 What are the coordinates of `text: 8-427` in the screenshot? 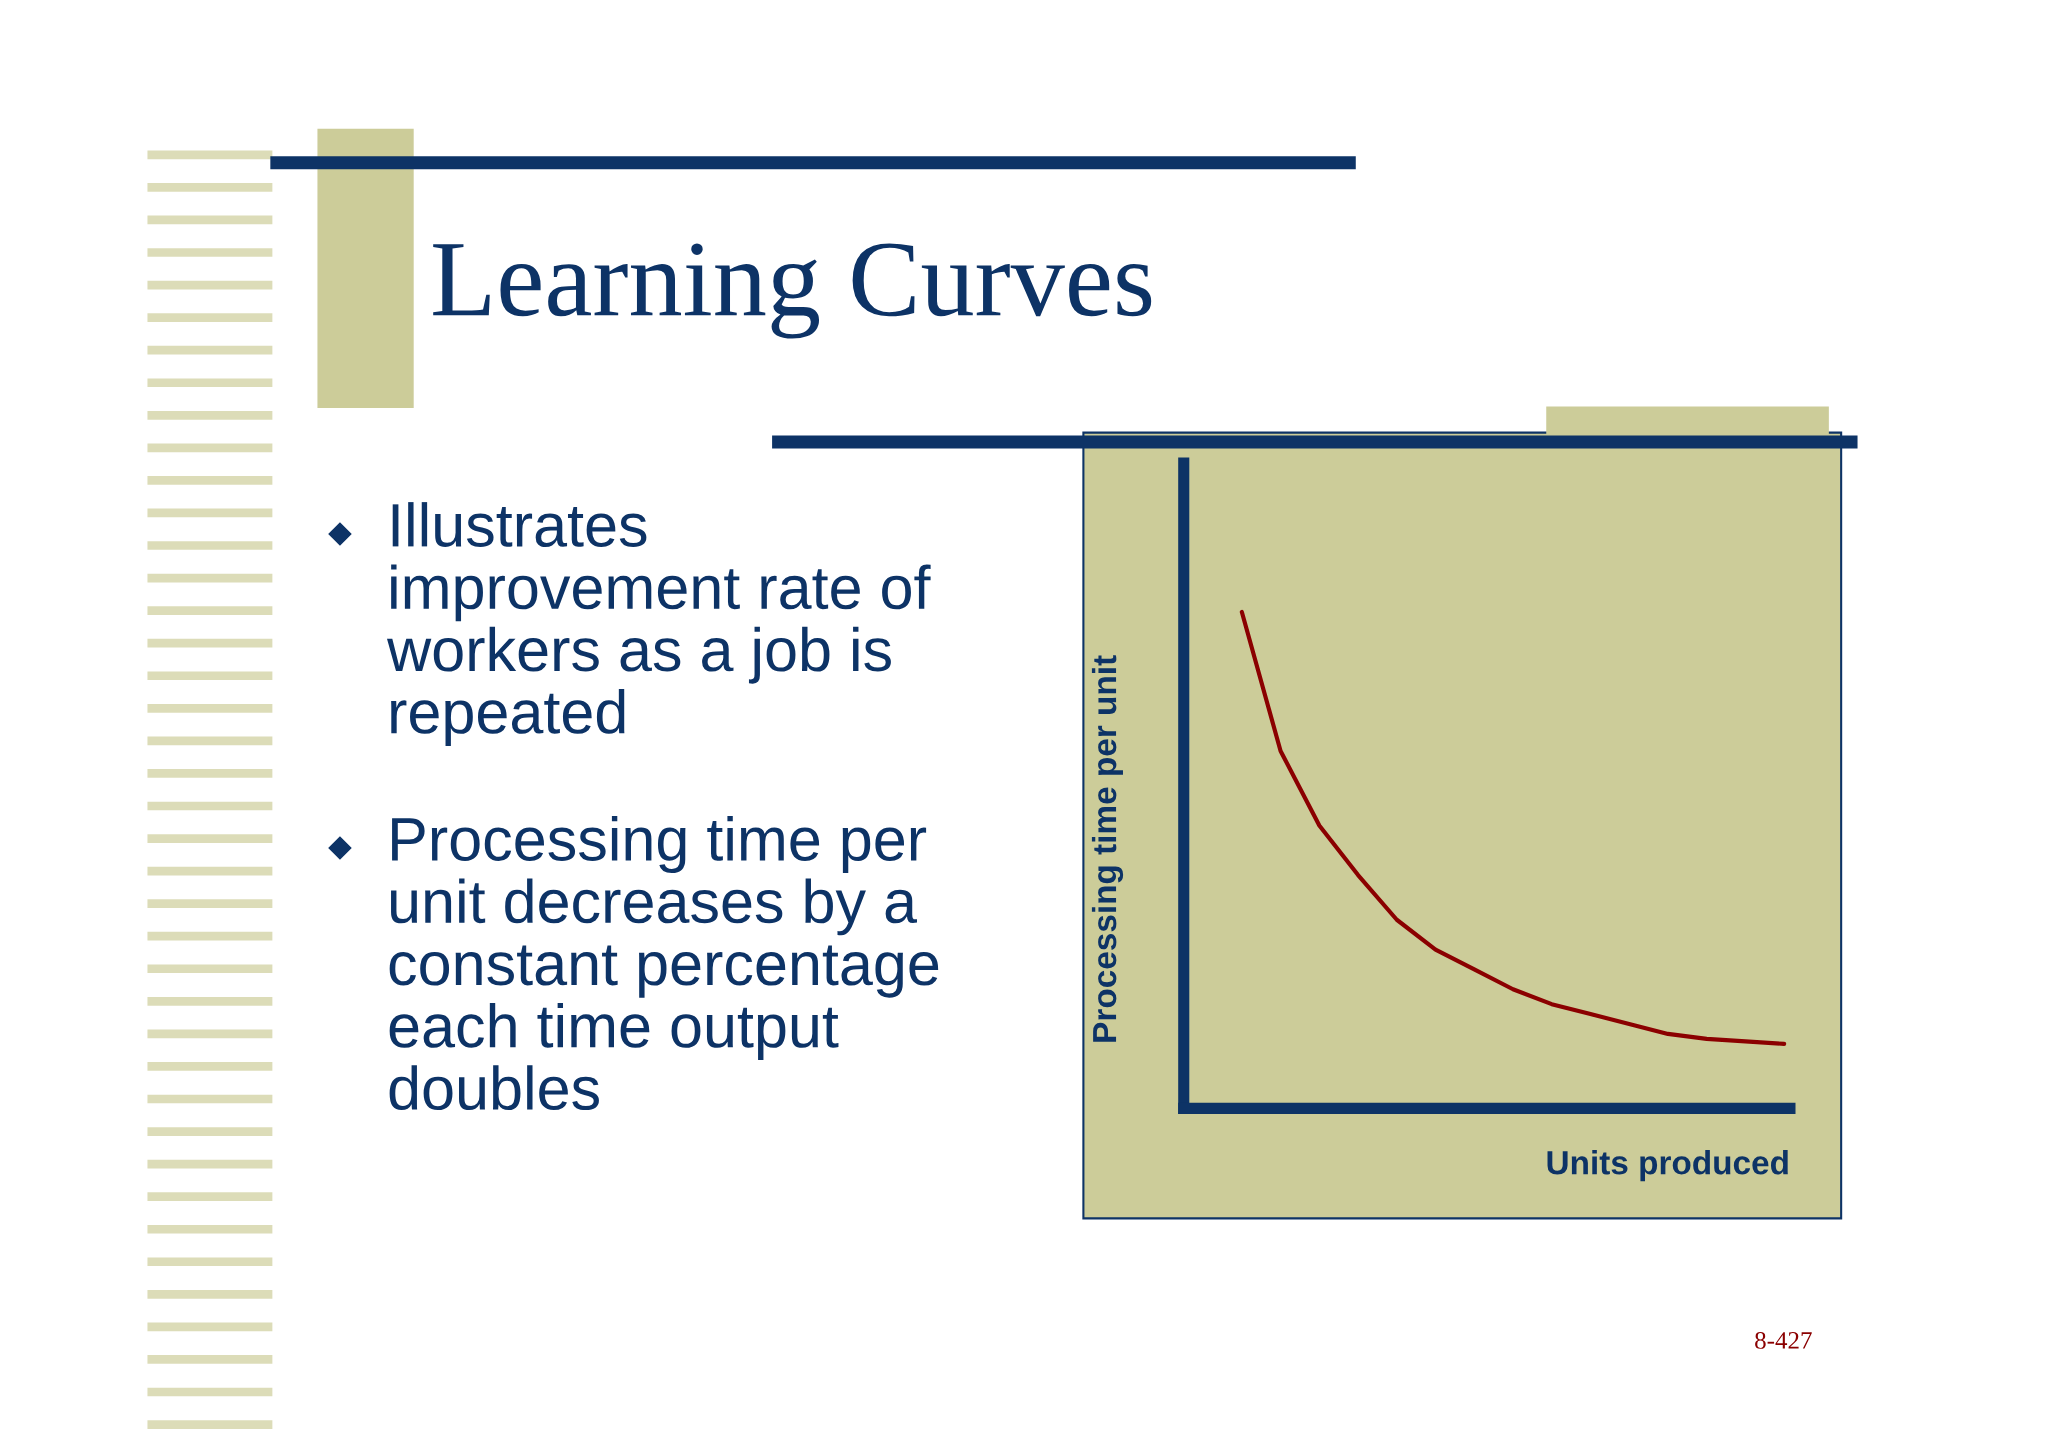 It's located at (1783, 1340).